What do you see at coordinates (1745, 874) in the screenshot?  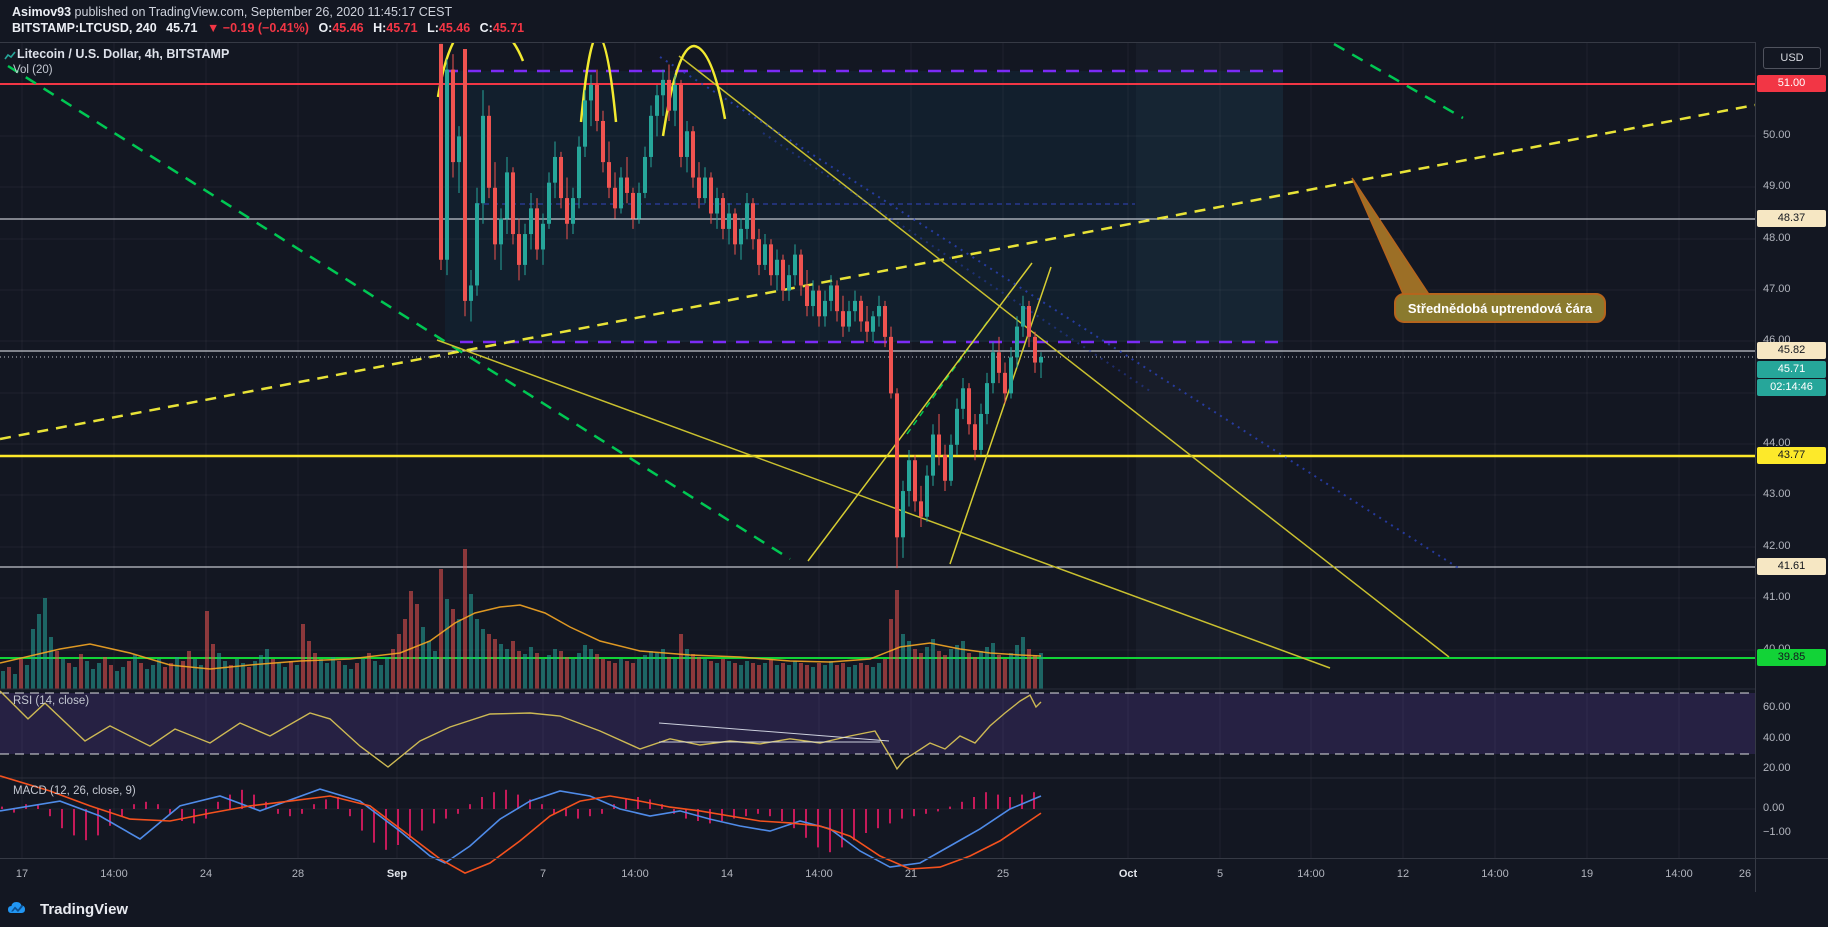 I see `time-tick-label: 26` at bounding box center [1745, 874].